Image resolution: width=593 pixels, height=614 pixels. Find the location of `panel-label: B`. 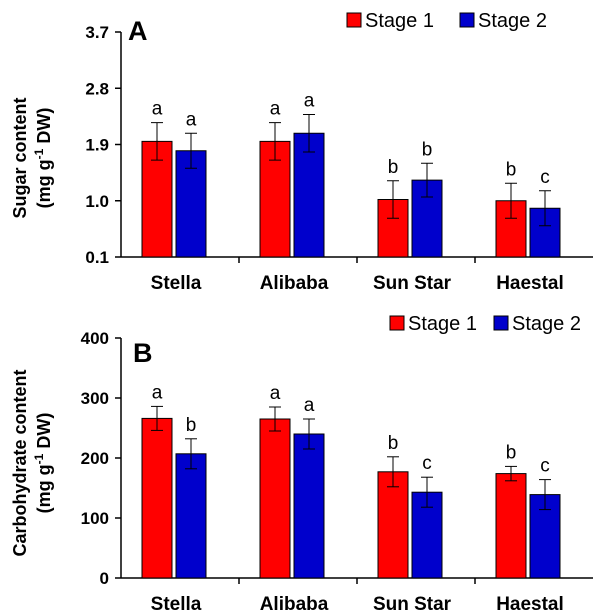

panel-label: B is located at coordinates (143, 353).